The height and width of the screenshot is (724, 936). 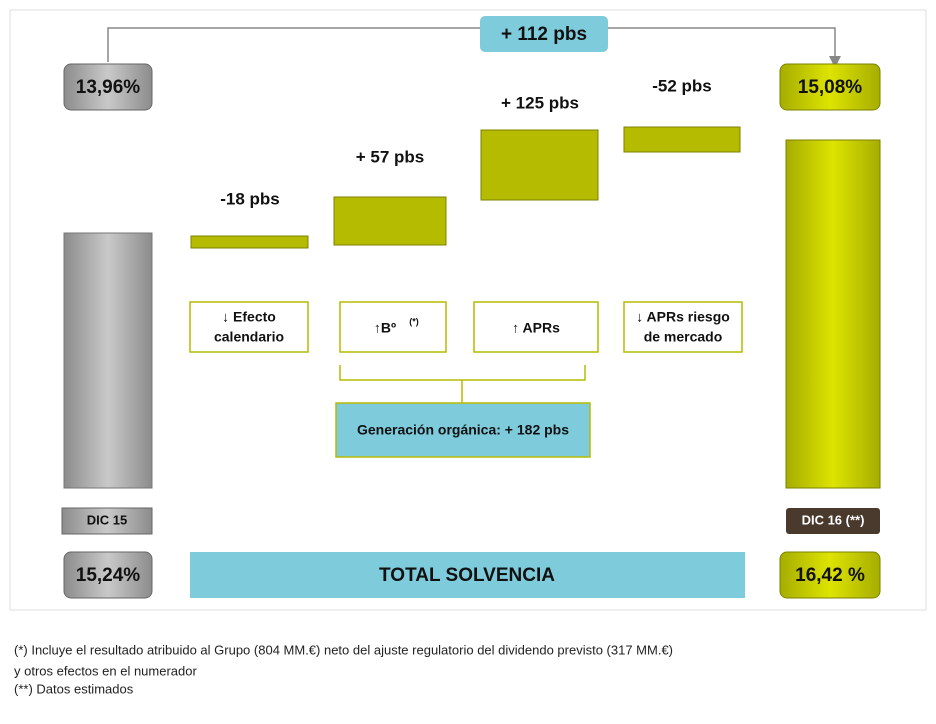 I want to click on step-label: de mercado, so click(x=683, y=337).